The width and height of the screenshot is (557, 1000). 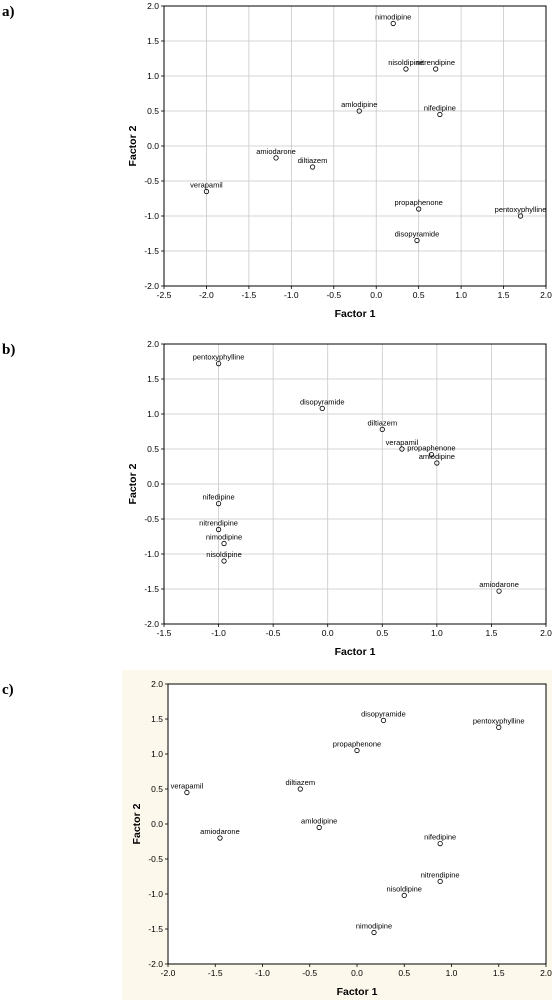 What do you see at coordinates (8, 350) in the screenshot?
I see `panel-label: b)` at bounding box center [8, 350].